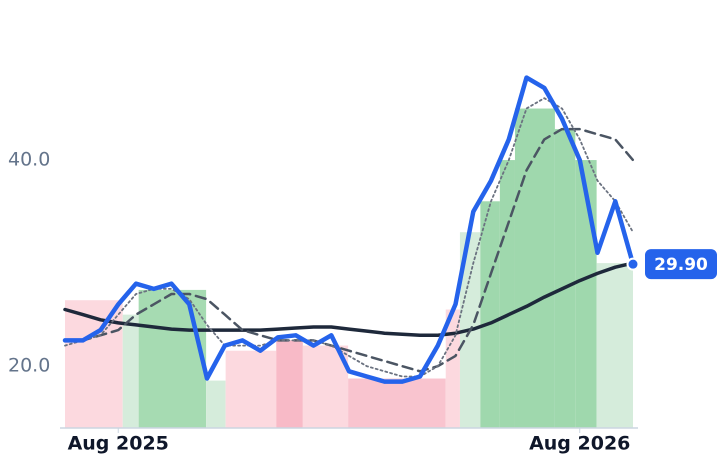  Describe the element at coordinates (349, 299) in the screenshot. I see `series-line` at that location.